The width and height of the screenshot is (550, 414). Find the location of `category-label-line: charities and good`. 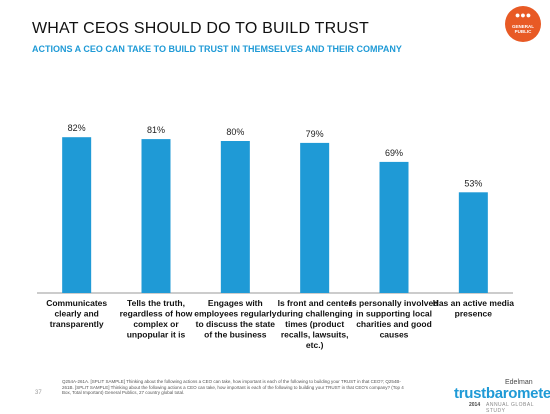

category-label-line: charities and good is located at coordinates (394, 324).